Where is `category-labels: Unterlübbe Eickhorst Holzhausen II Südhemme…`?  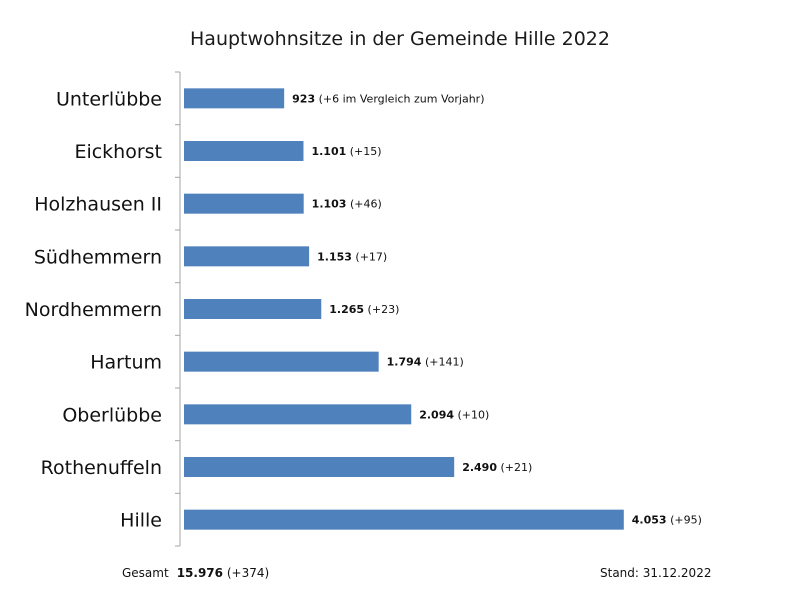
category-labels: Unterlübbe Eickhorst Holzhausen II Südhemme… is located at coordinates (93, 309).